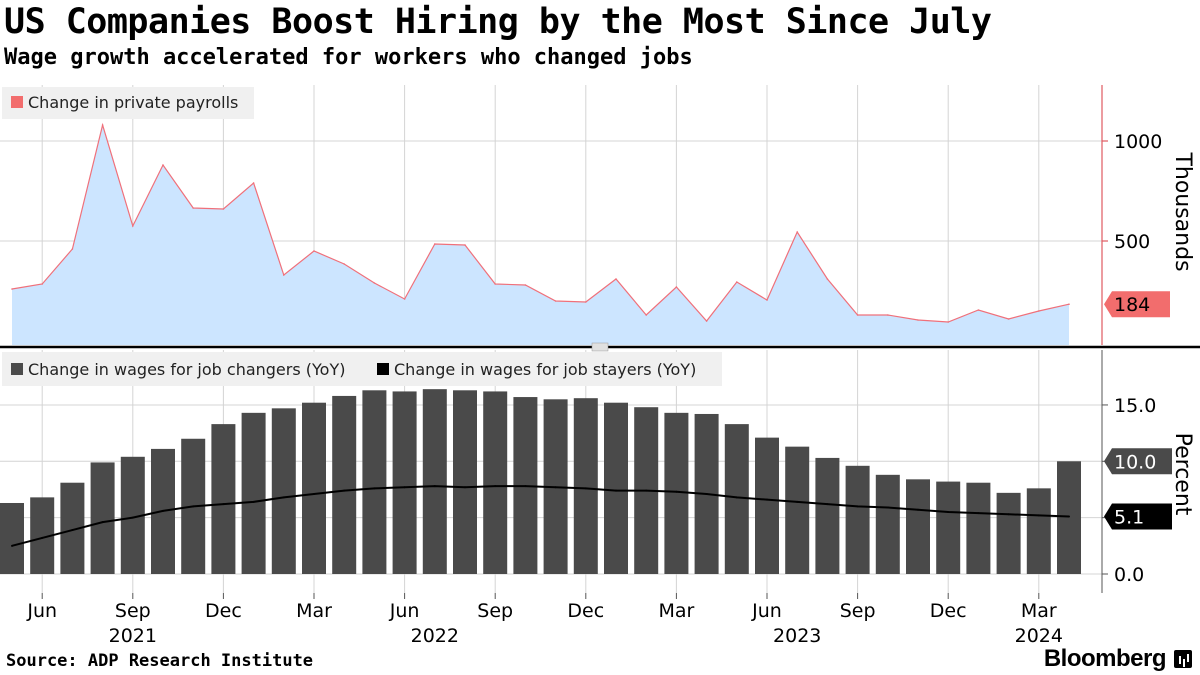 Image resolution: width=1200 pixels, height=675 pixels. What do you see at coordinates (540, 516) in the screenshot?
I see `line-job-stayers` at bounding box center [540, 516].